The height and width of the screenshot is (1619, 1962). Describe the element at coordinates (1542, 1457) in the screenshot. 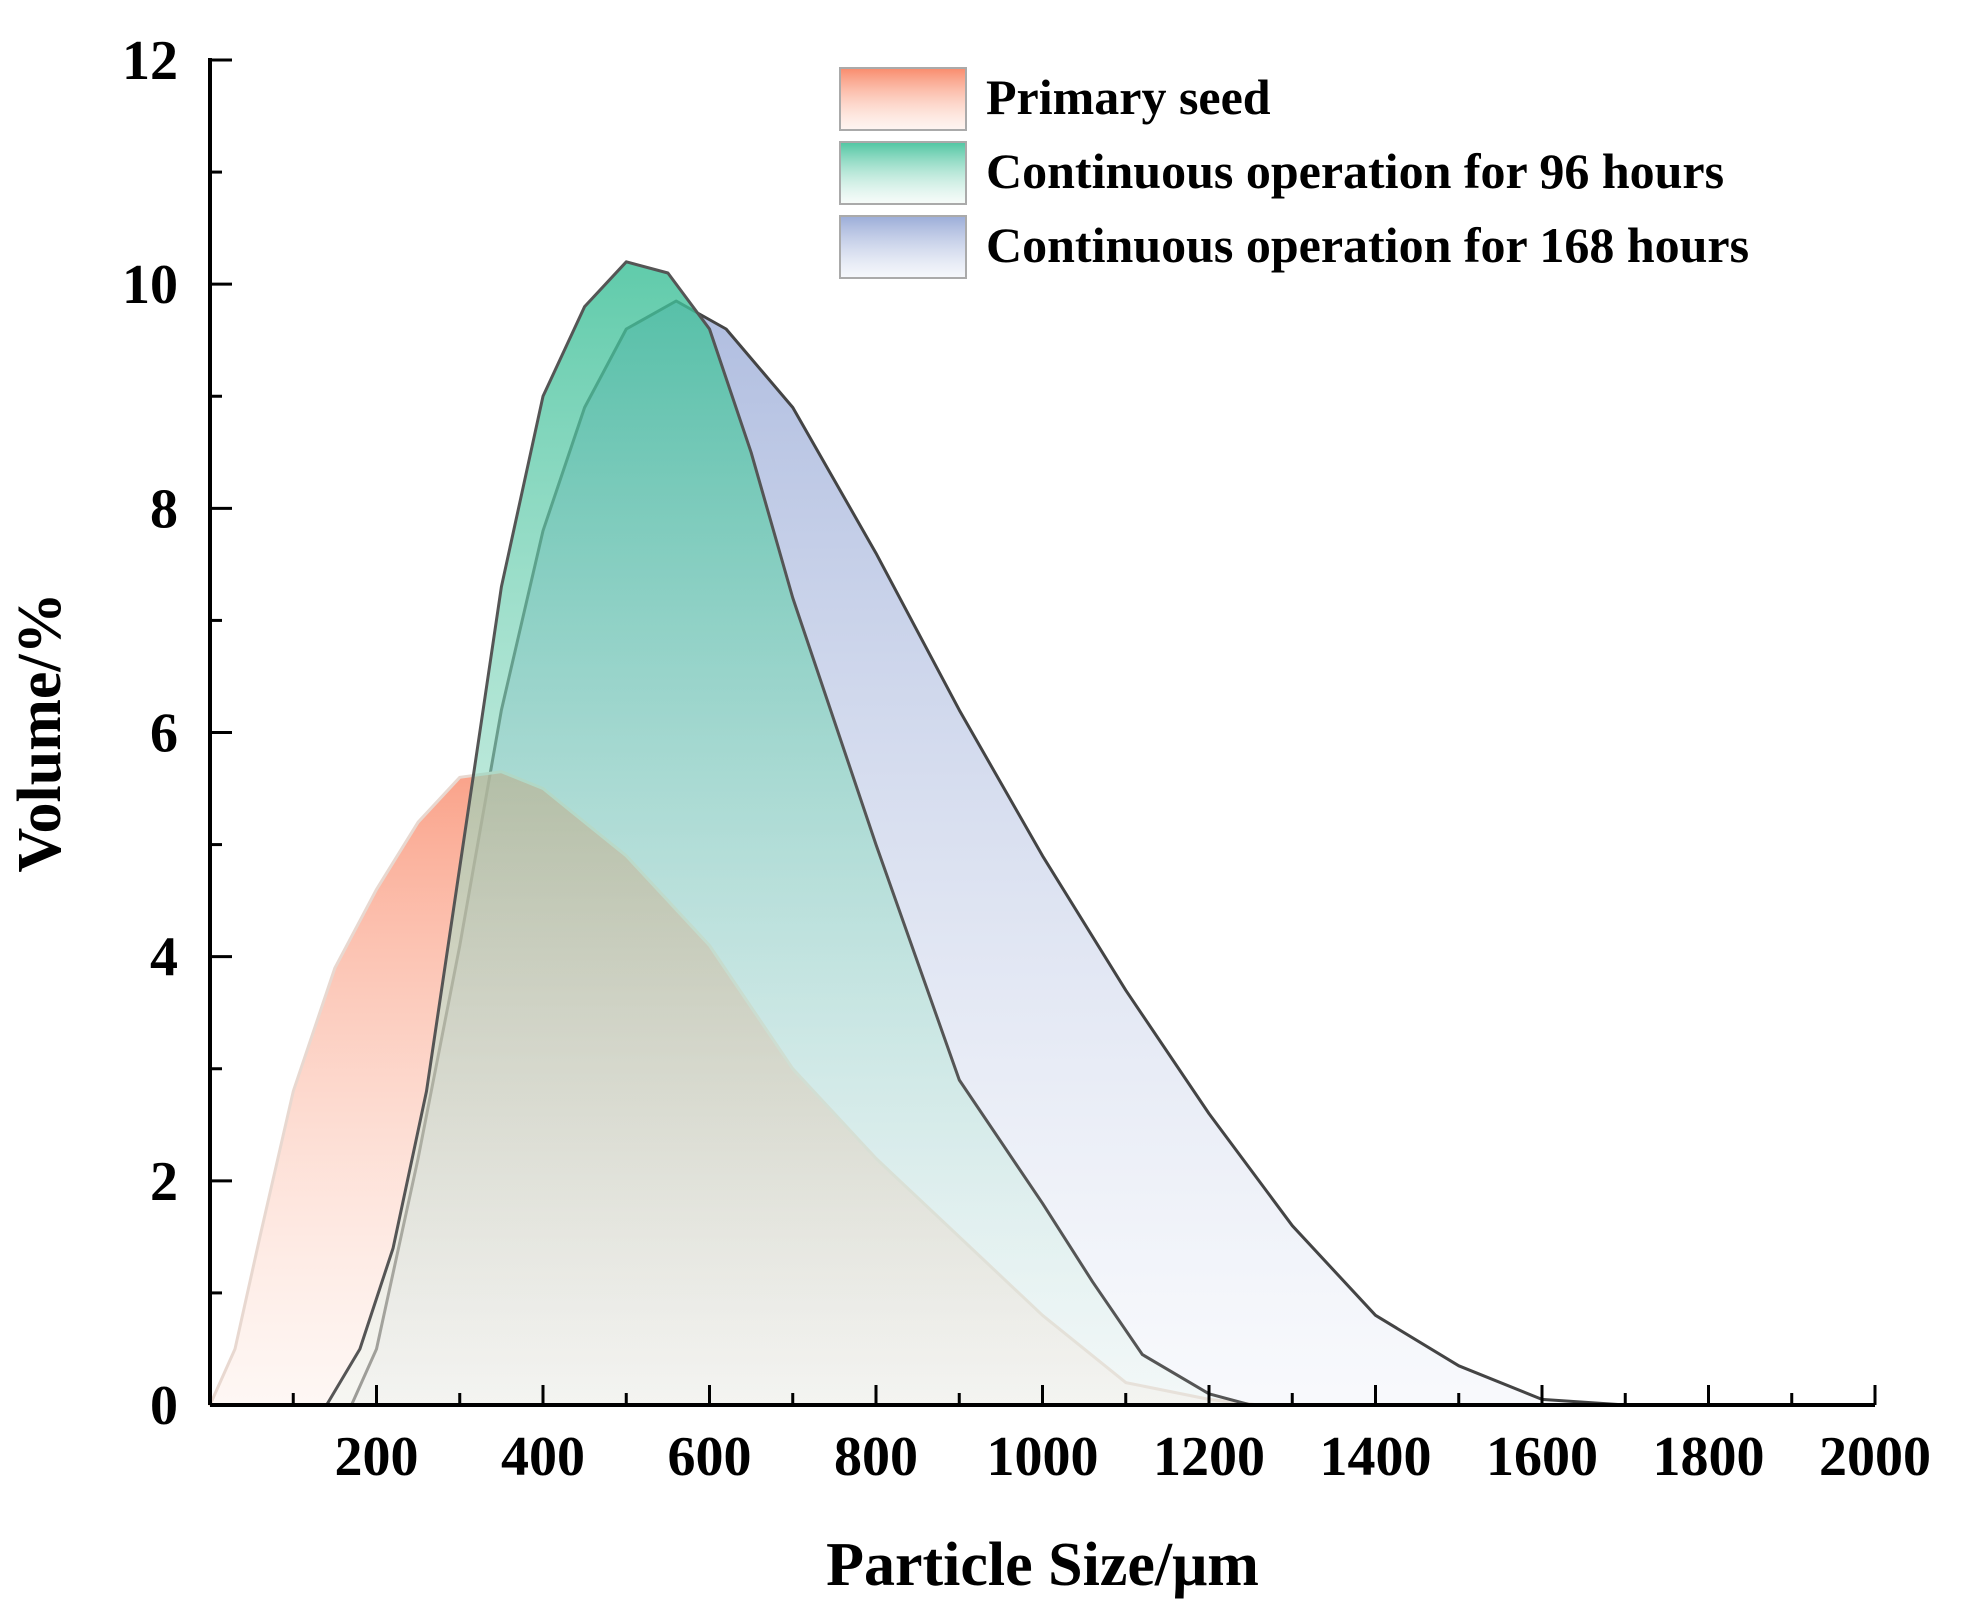

I see `x-tick-label: 1600` at that location.